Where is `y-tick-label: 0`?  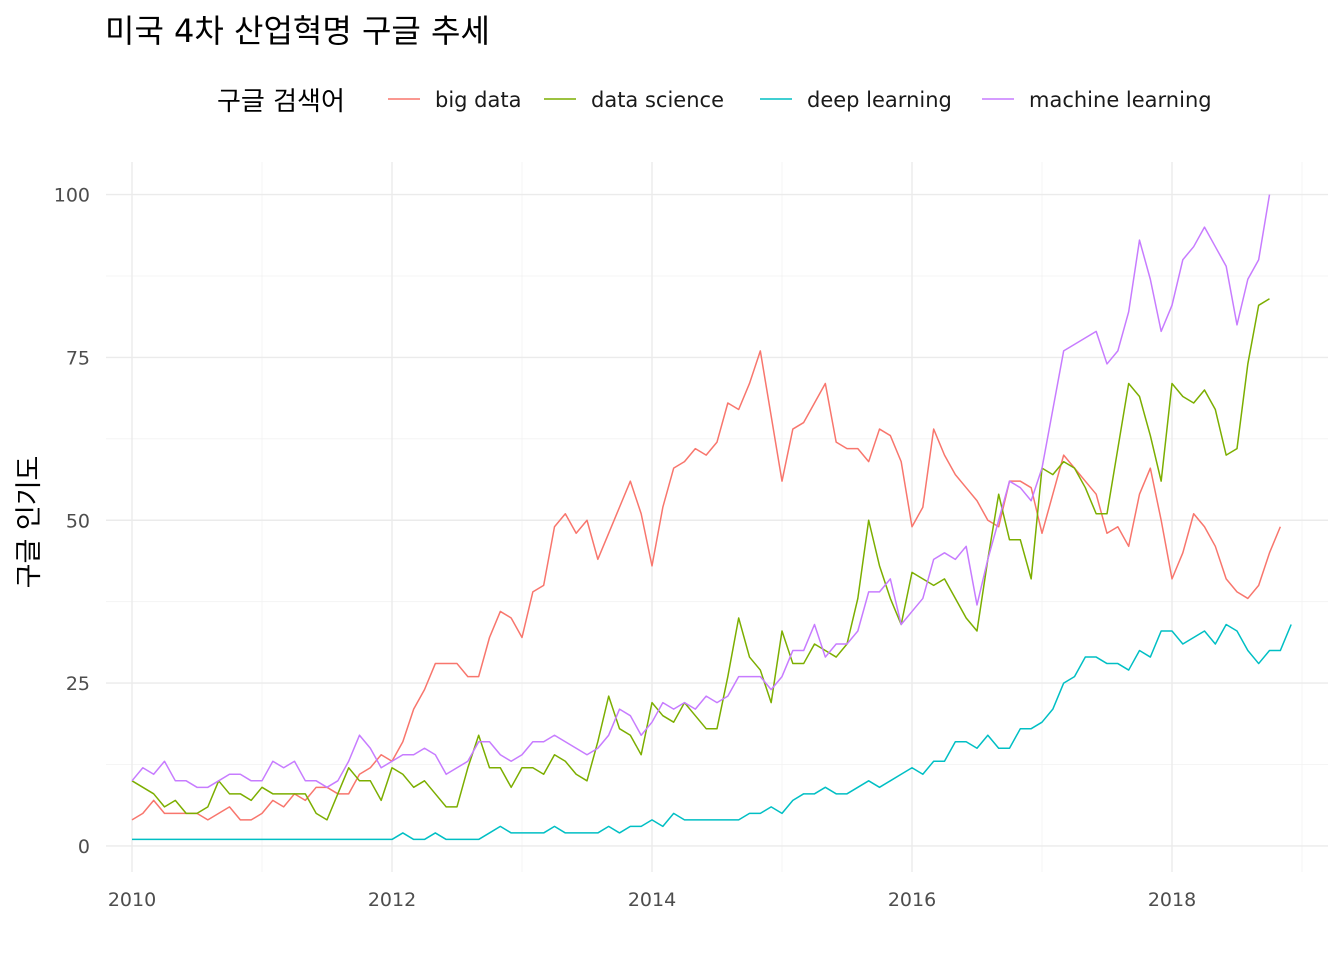
y-tick-label: 0 is located at coordinates (84, 847).